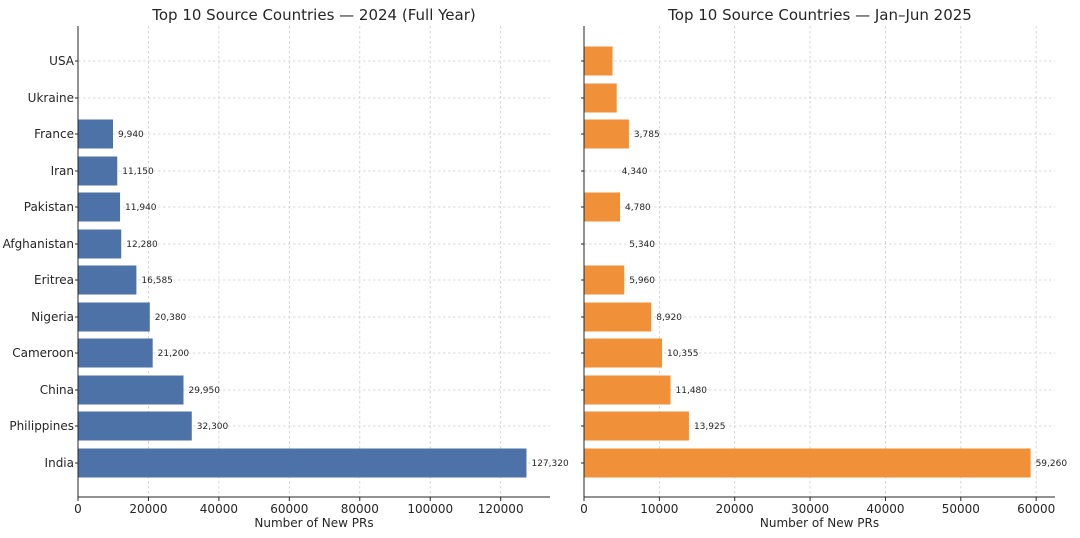 The width and height of the screenshot is (1080, 538). What do you see at coordinates (810, 509) in the screenshot?
I see `x-tick-label: 30000` at bounding box center [810, 509].